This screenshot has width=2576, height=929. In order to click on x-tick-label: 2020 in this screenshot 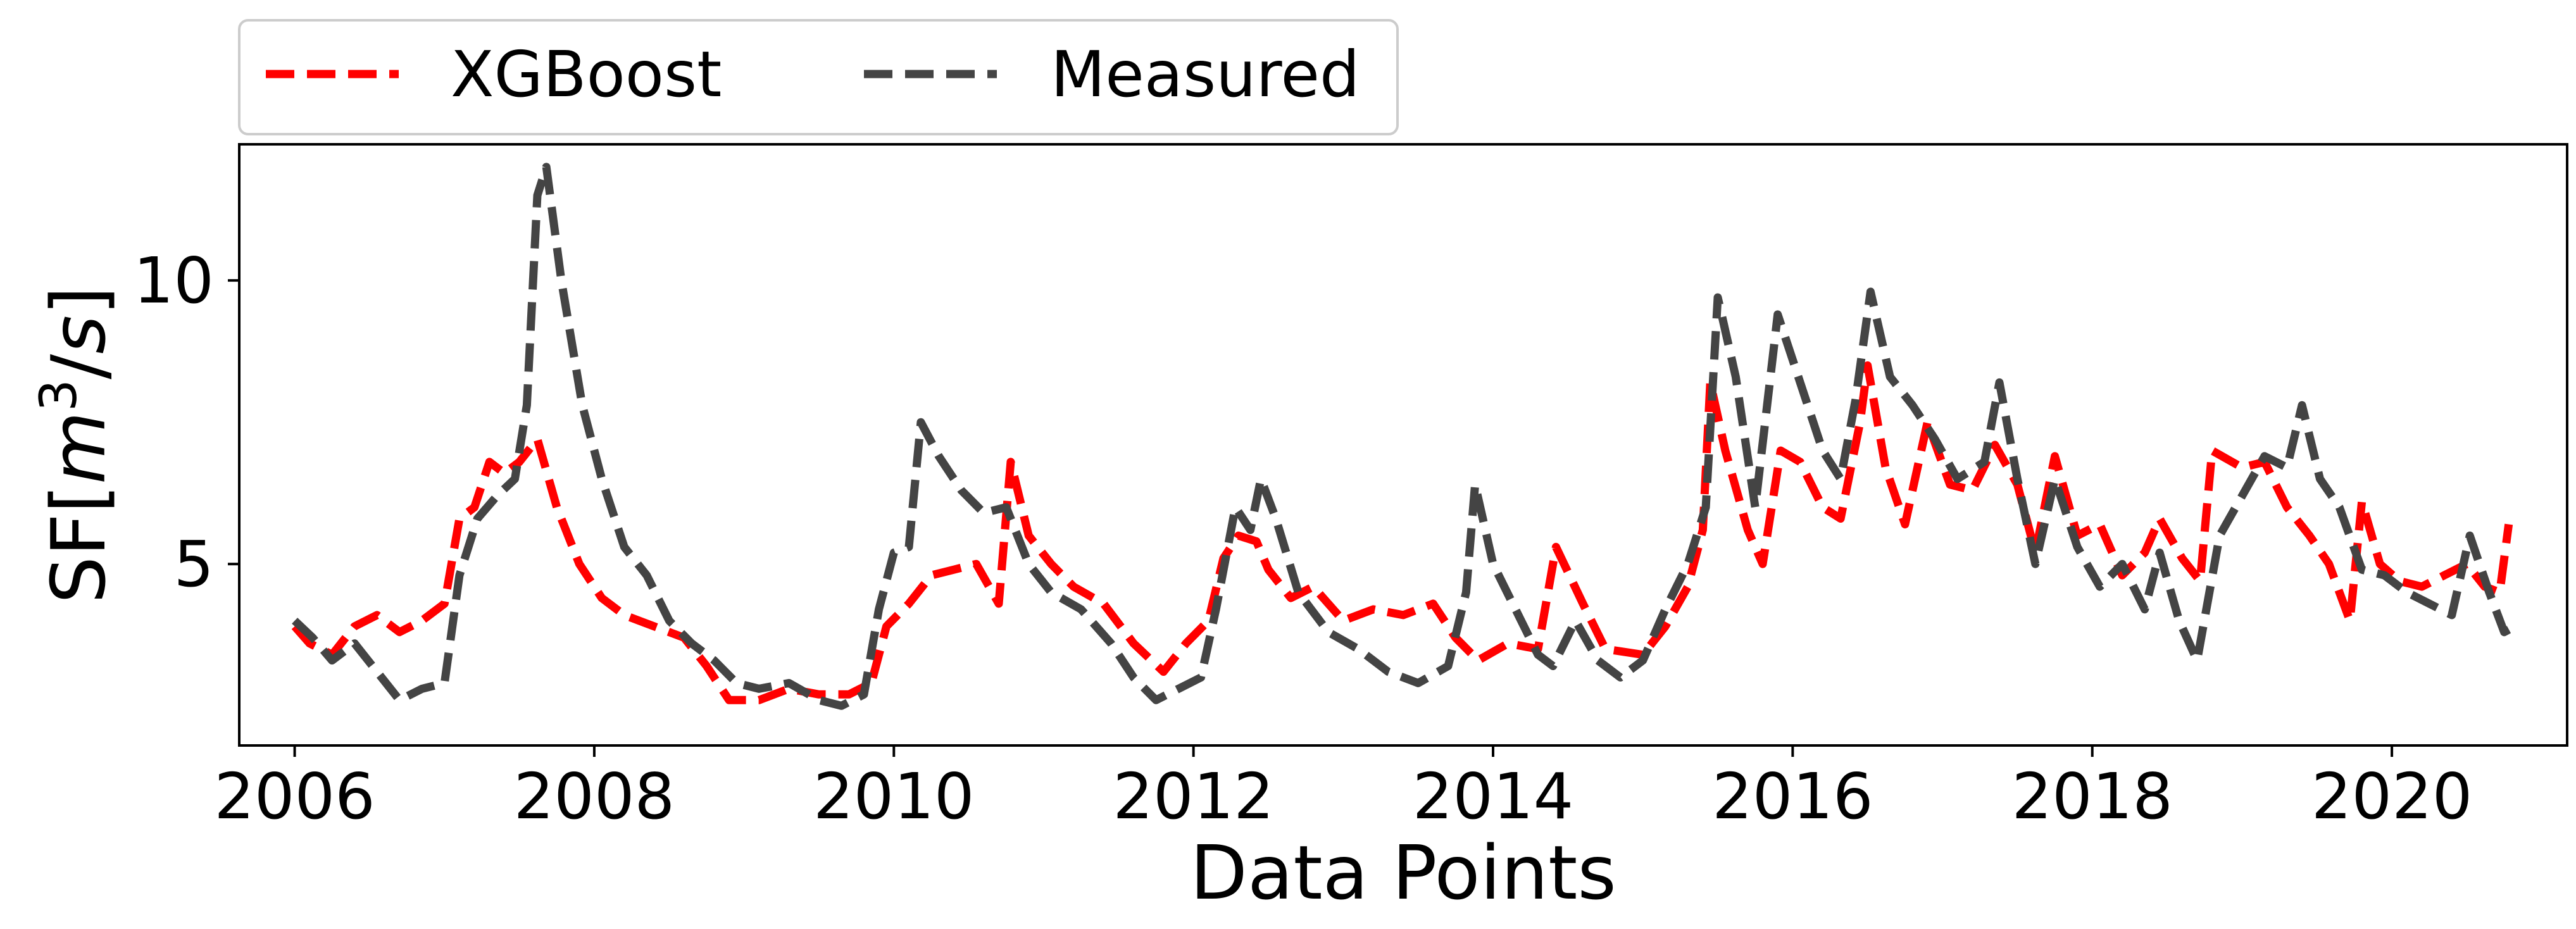, I will do `click(2392, 796)`.